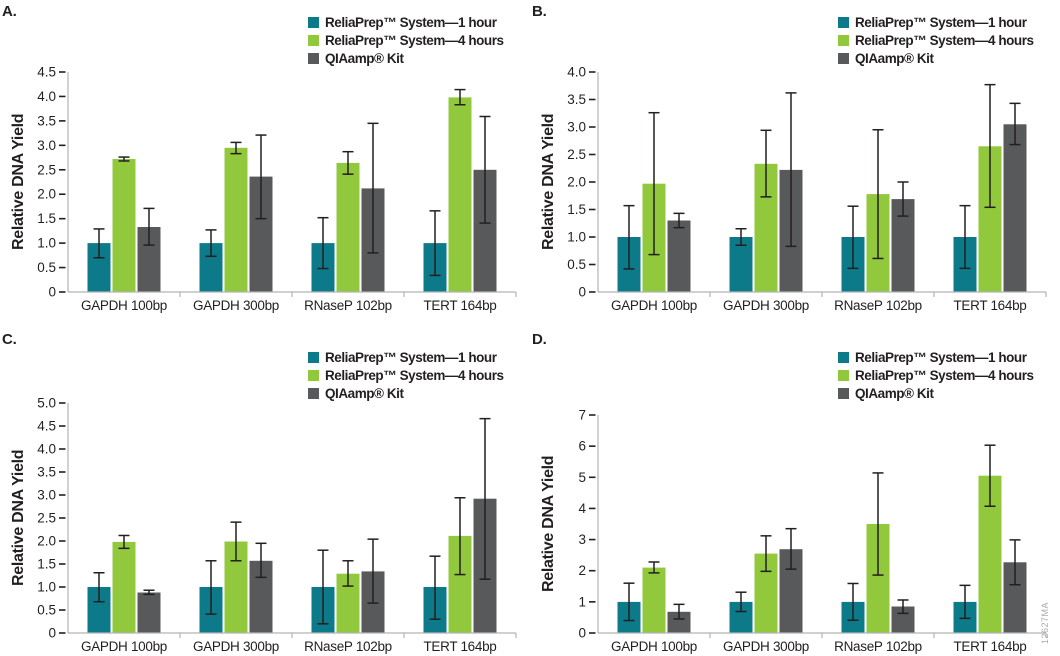 This screenshot has width=1060, height=656. Describe the element at coordinates (582, 570) in the screenshot. I see `y-tick-label: 2` at that location.